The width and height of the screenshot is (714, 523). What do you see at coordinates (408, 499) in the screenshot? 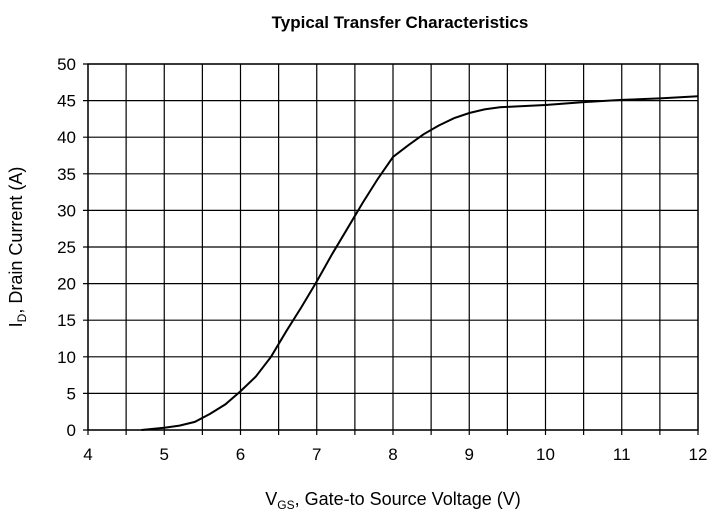
I see `x-axis-label-rest: , Gate-to Source Voltage (V)` at bounding box center [408, 499].